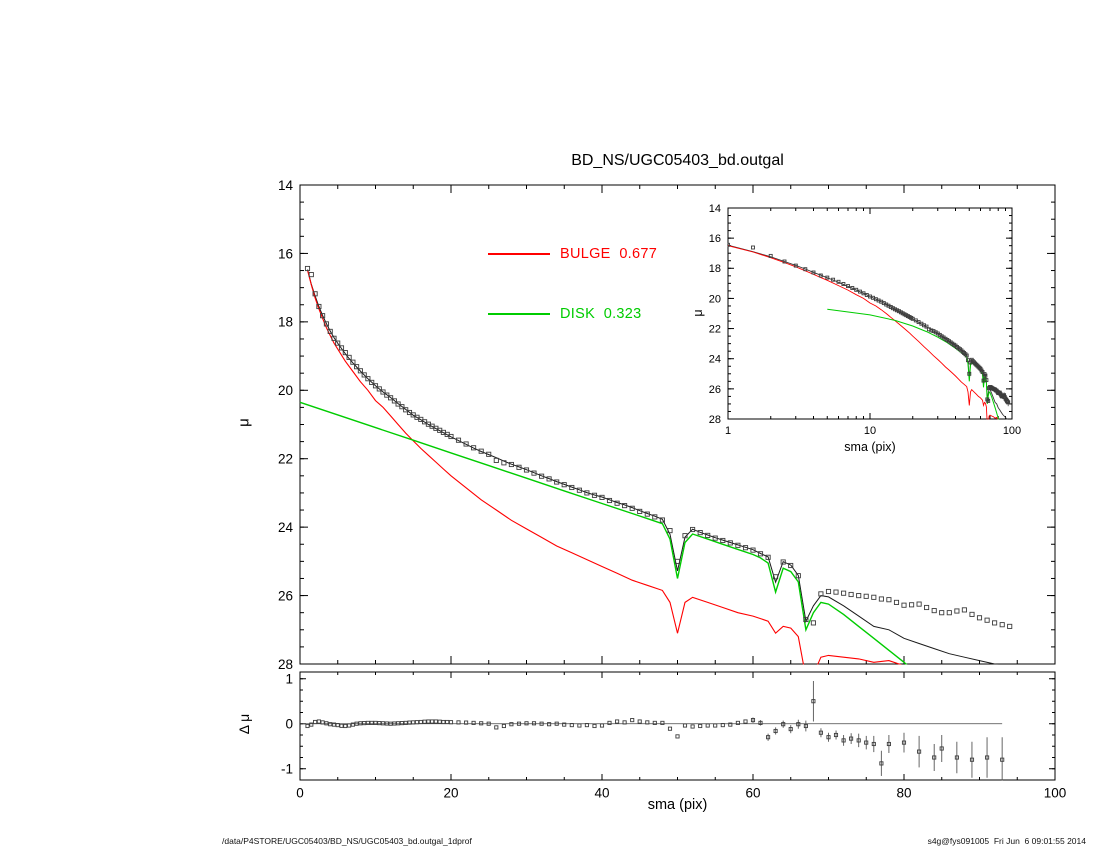  What do you see at coordinates (677, 160) in the screenshot?
I see `page-title: BD_NS/UGC05403_bd.outgal` at bounding box center [677, 160].